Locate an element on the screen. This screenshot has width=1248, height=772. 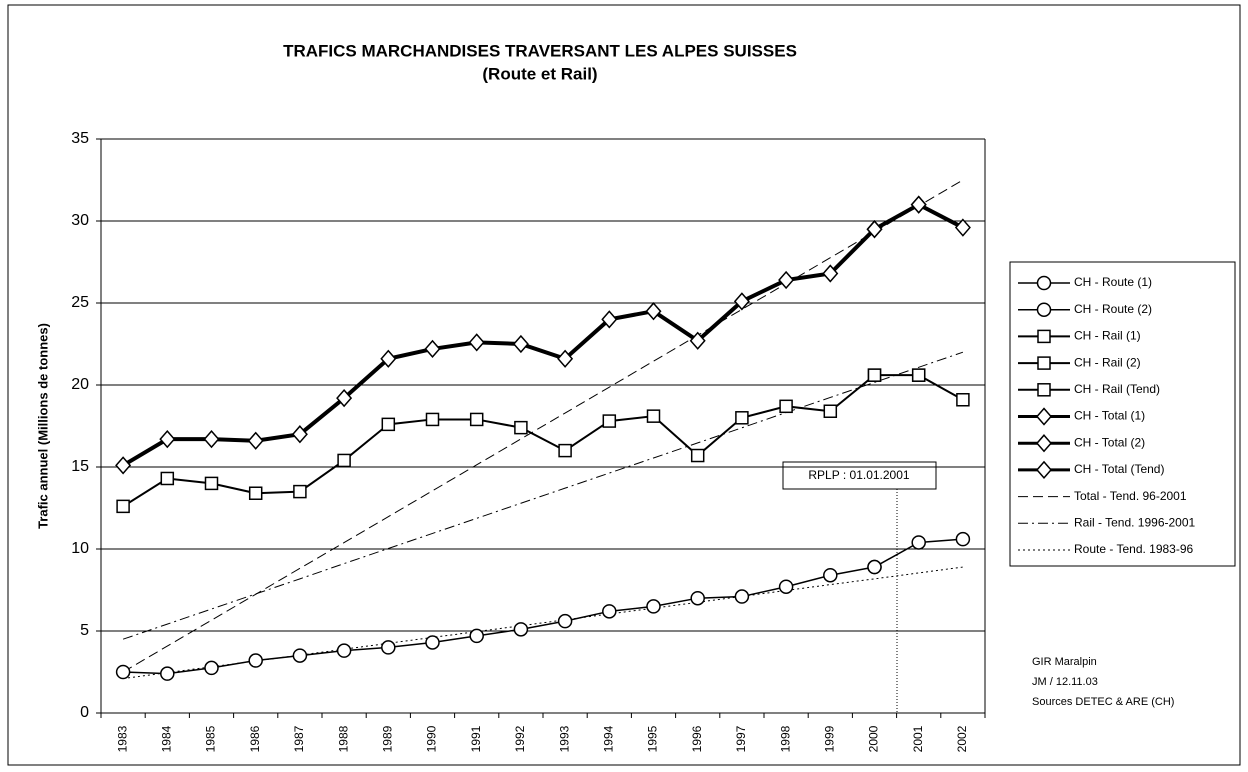
x-tick-label: 1997 is located at coordinates (741, 738).